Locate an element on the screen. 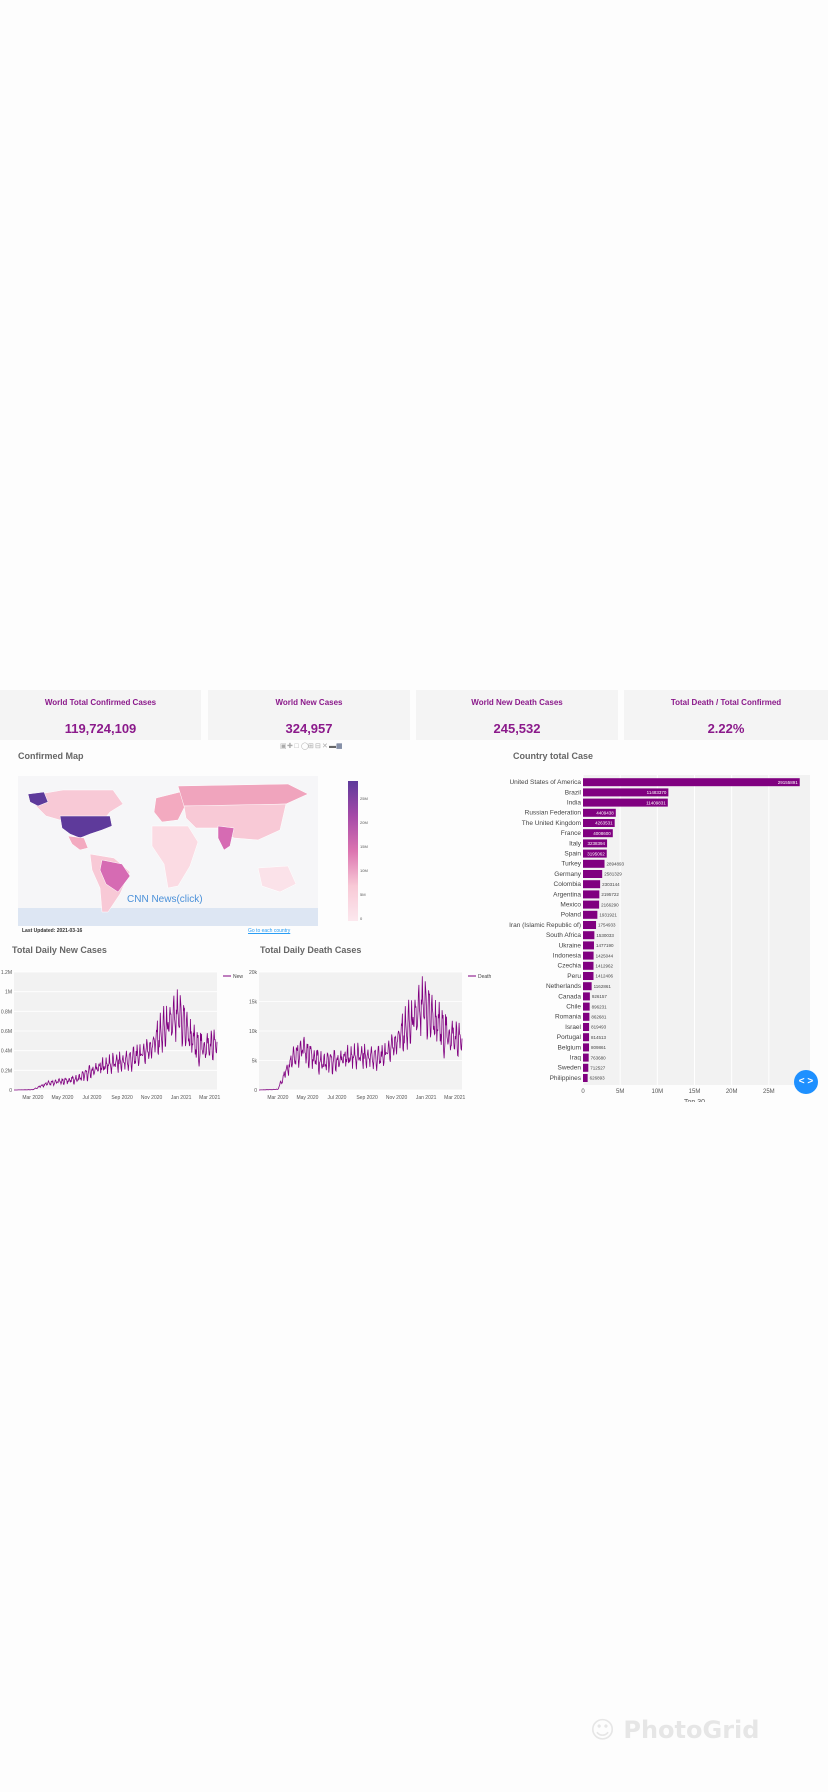  colorbar-tick: 10M is located at coordinates (364, 870).